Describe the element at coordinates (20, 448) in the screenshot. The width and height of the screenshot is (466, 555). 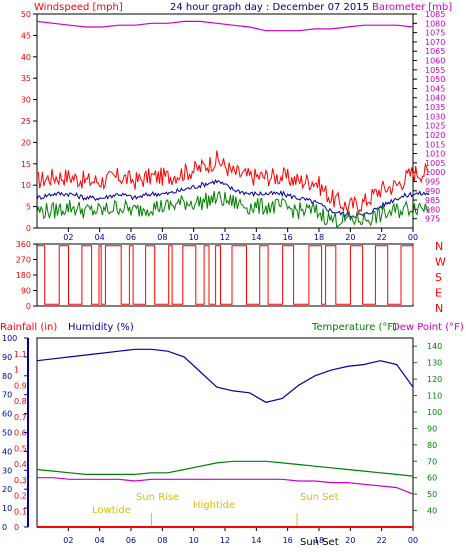
I see `rainfall-tick-label: 0.5` at that location.